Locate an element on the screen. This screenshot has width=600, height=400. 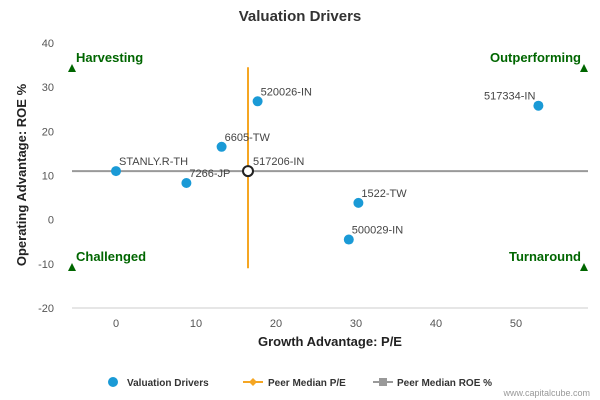
quadrant-label-turnaround: Turnaround is located at coordinates (545, 256).